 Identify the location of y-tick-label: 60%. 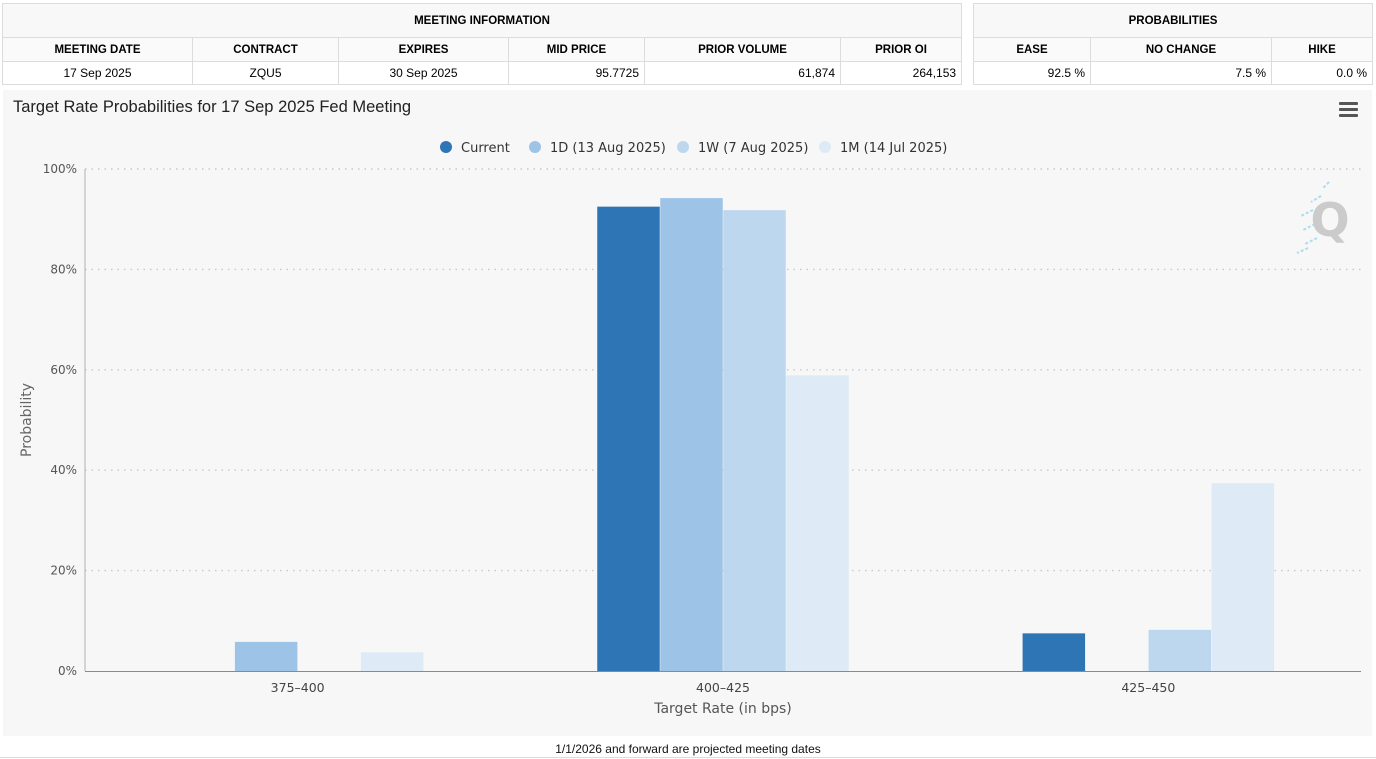
(63, 370).